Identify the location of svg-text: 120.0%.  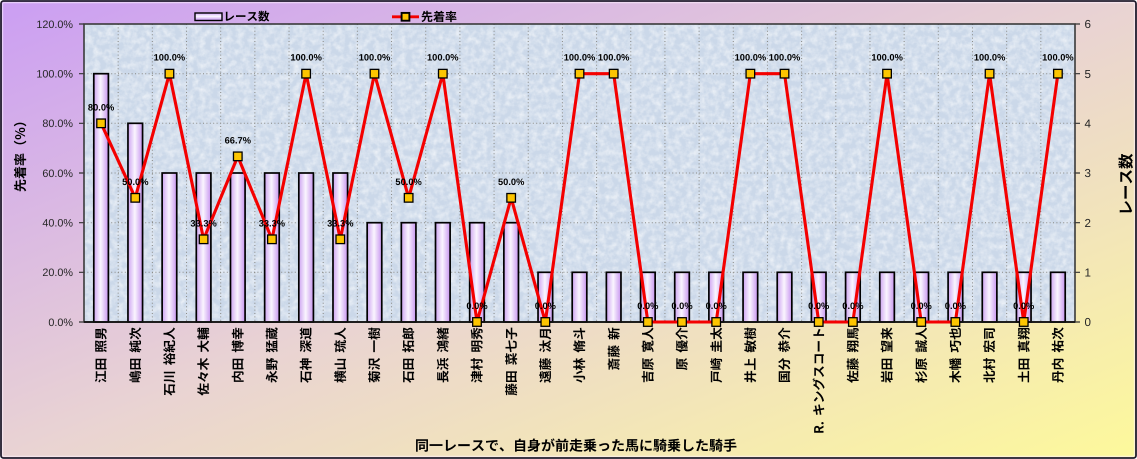
(54, 25).